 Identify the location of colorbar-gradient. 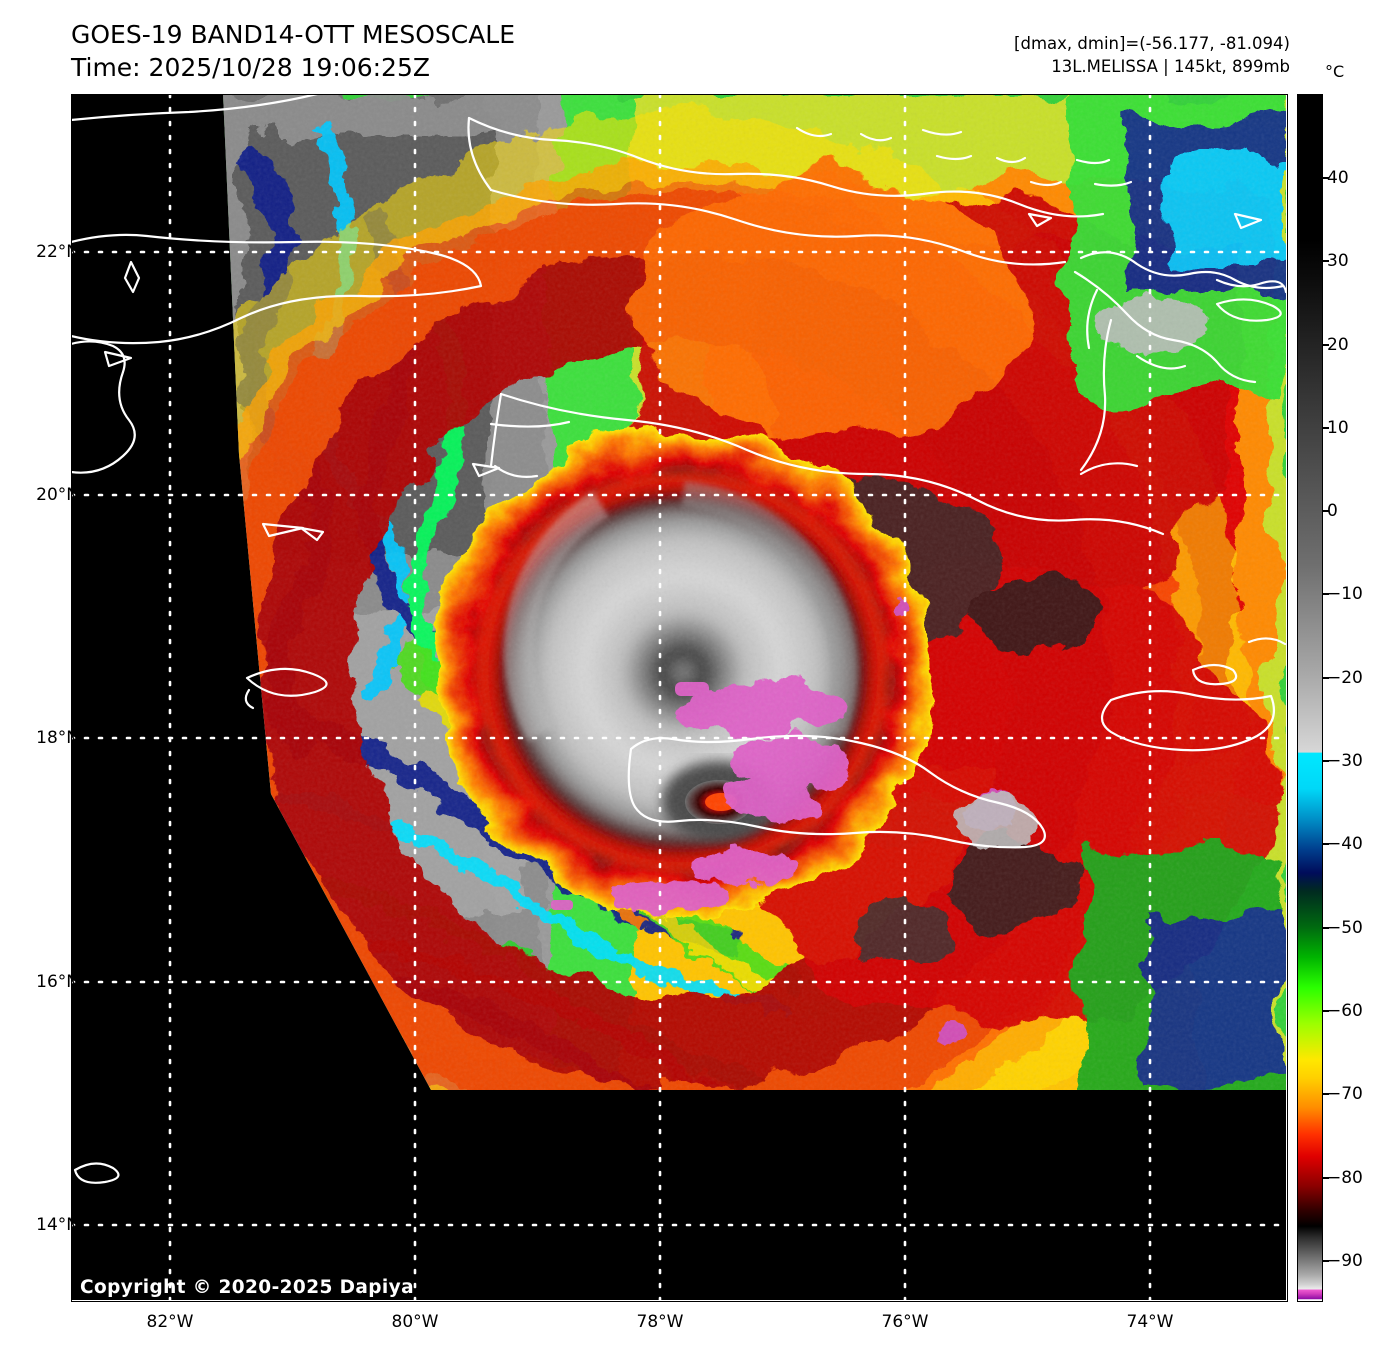
(1310, 698).